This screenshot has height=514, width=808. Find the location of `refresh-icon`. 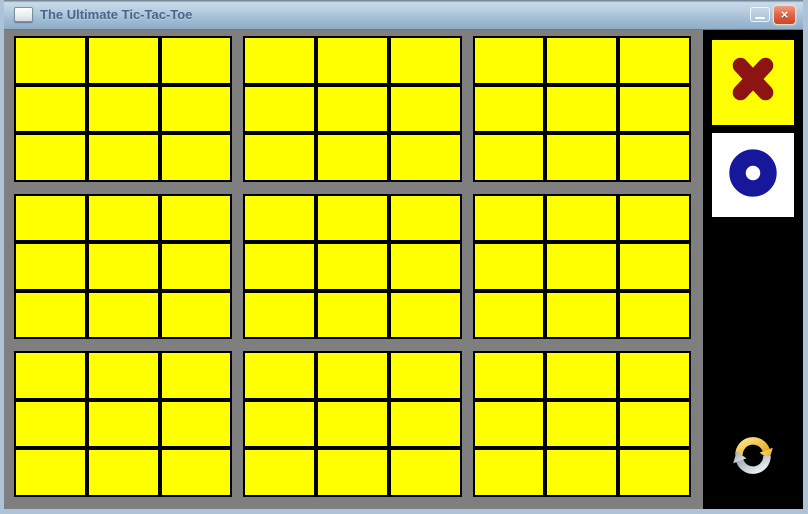

refresh-icon is located at coordinates (753, 457).